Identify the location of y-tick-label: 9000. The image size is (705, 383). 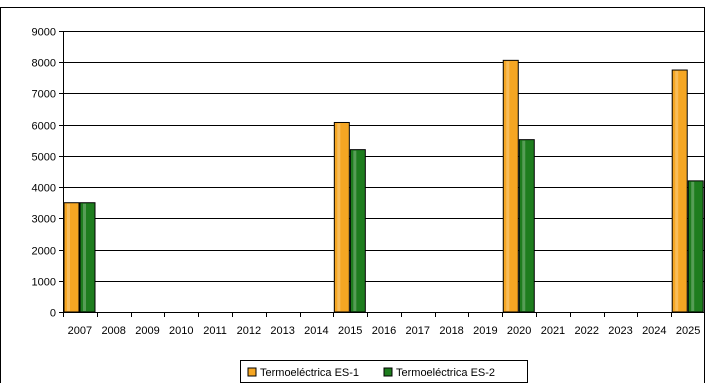
(44, 33).